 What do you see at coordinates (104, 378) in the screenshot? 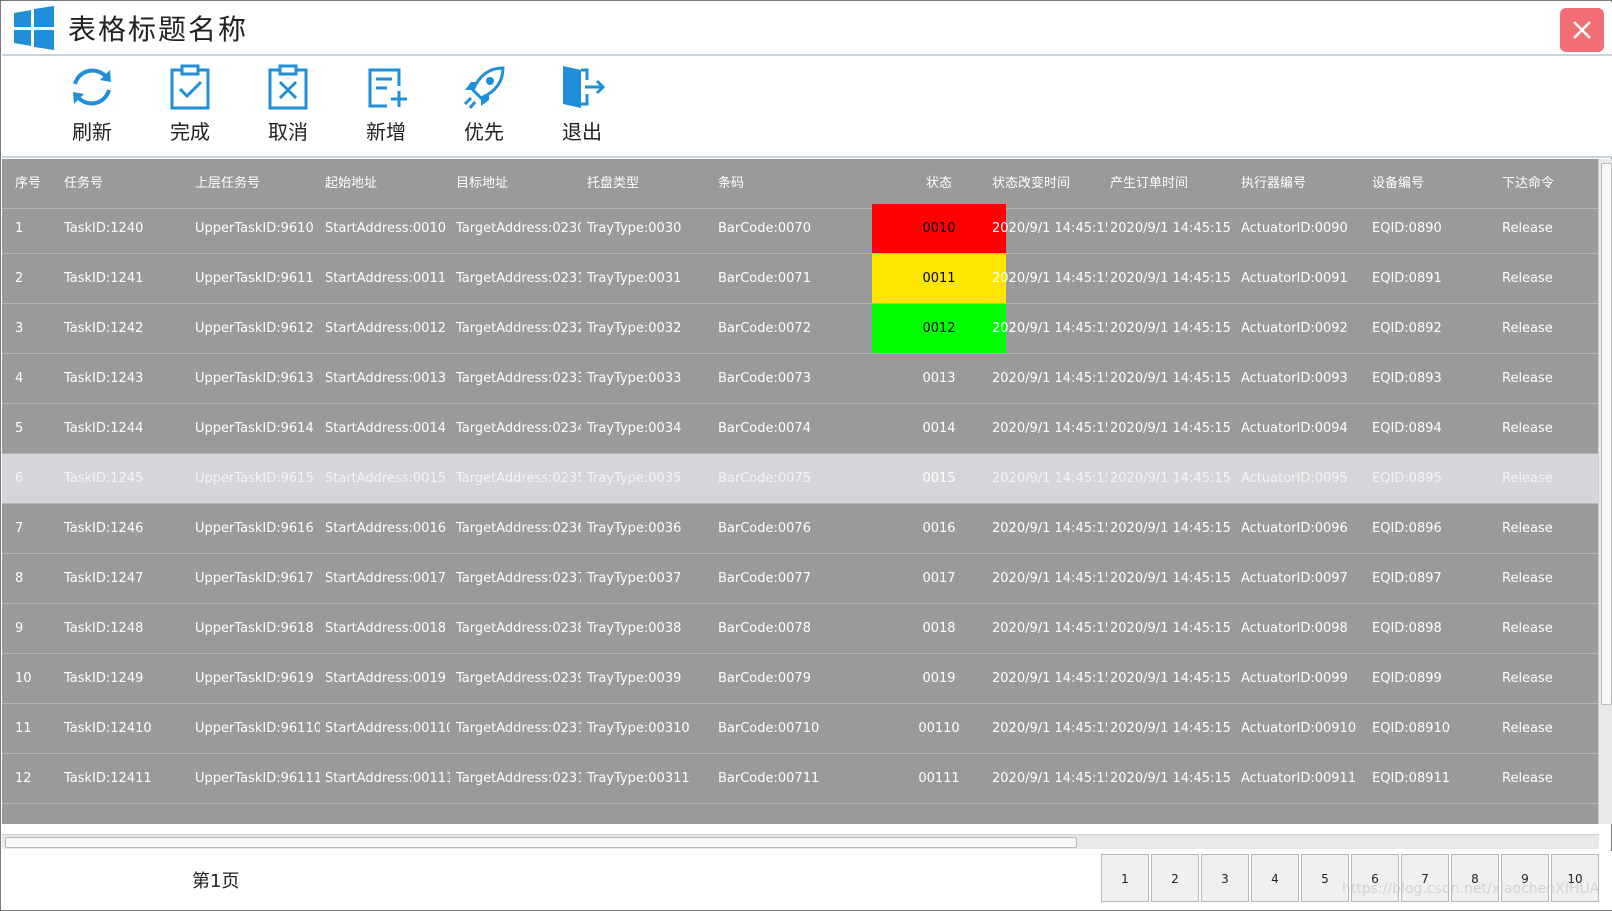
I see `table-cell: TaskID:1243` at bounding box center [104, 378].